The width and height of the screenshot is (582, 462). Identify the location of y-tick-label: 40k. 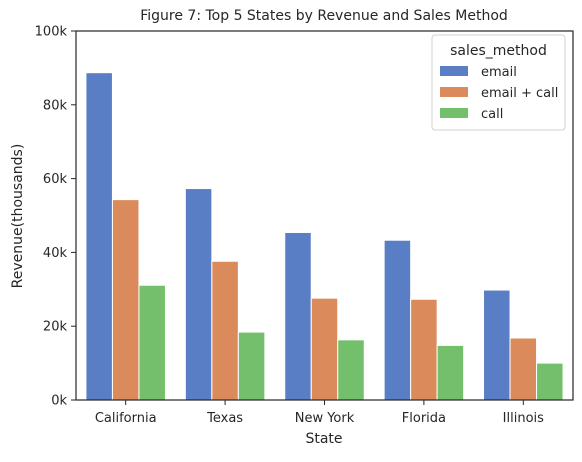
(55, 253).